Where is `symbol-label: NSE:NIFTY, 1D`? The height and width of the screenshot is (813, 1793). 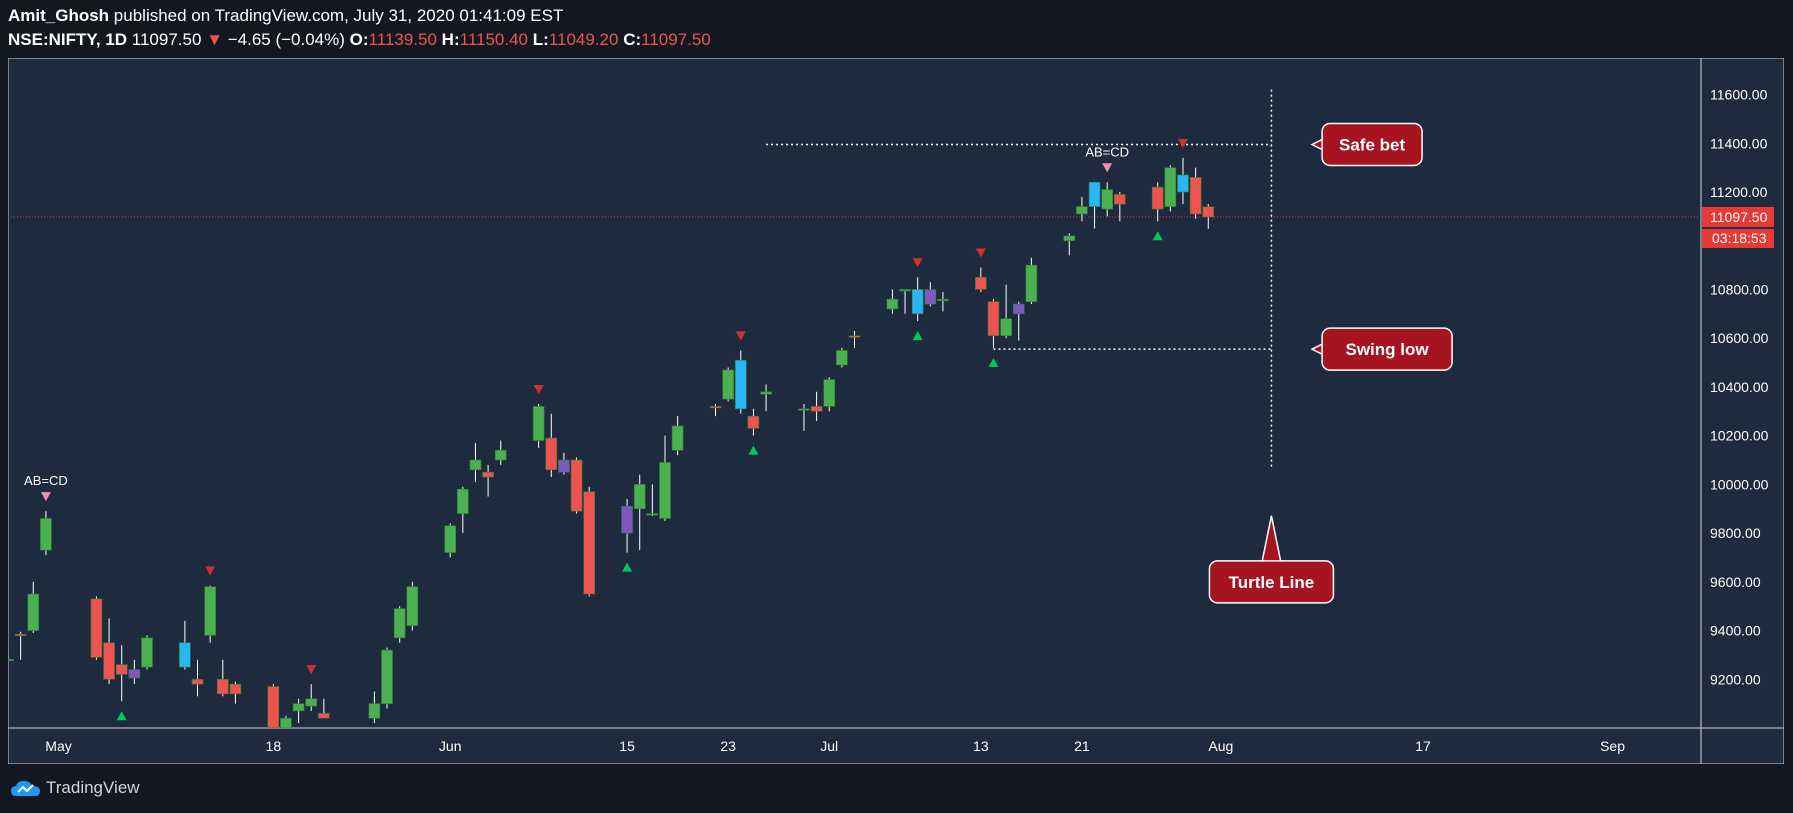 symbol-label: NSE:NIFTY, 1D is located at coordinates (68, 39).